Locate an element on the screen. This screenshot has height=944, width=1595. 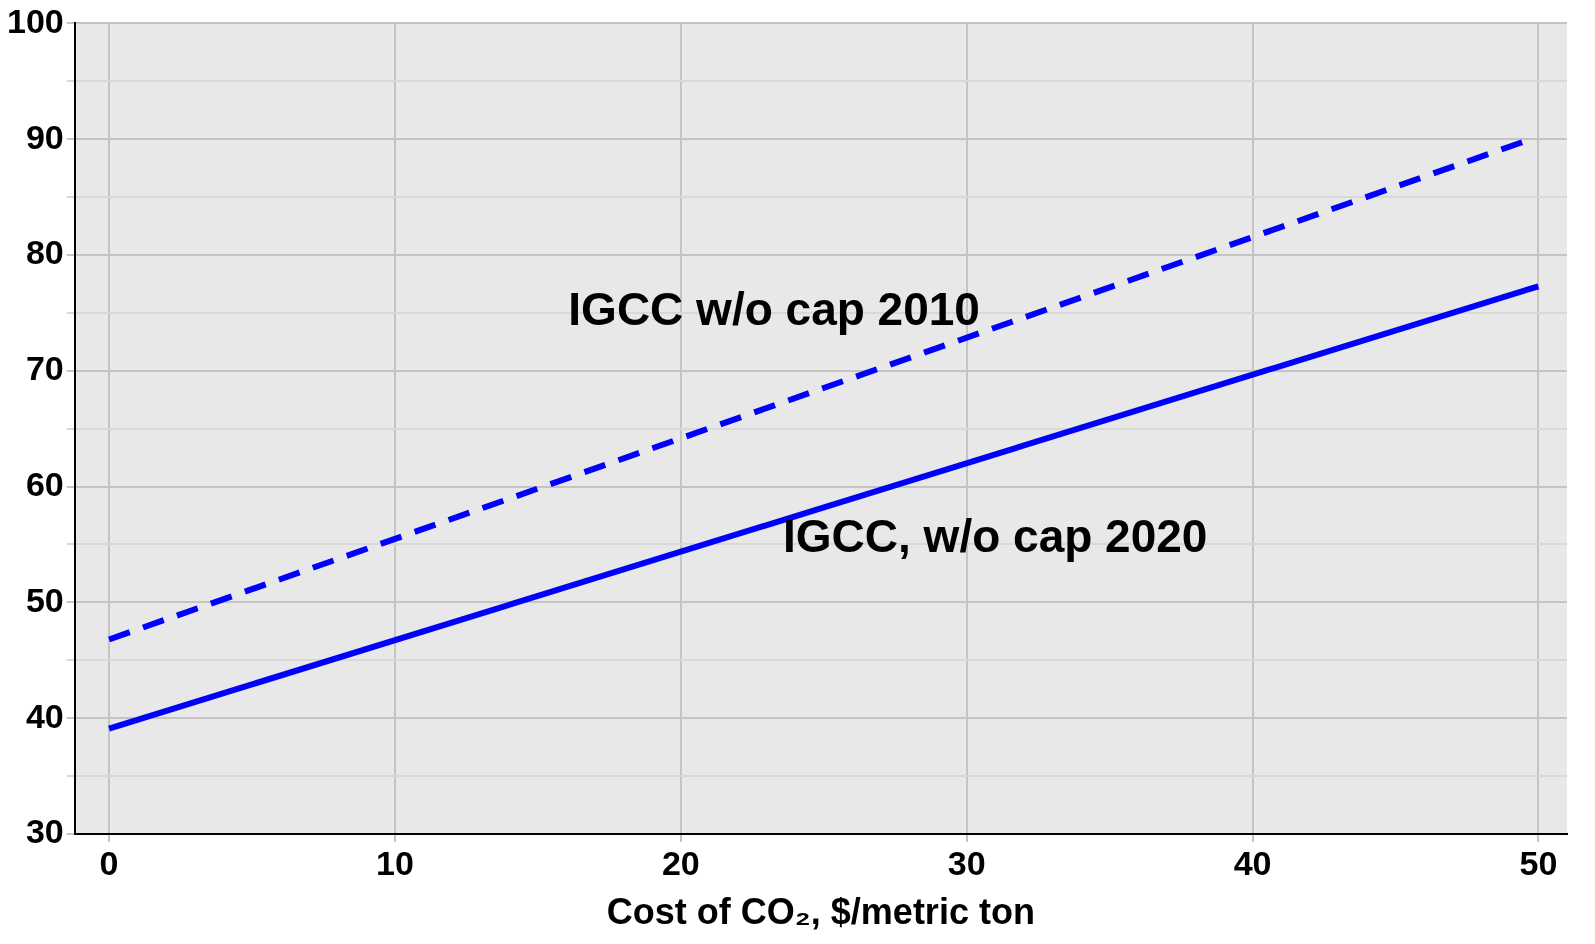
y-tick-label: 70 is located at coordinates (44, 368).